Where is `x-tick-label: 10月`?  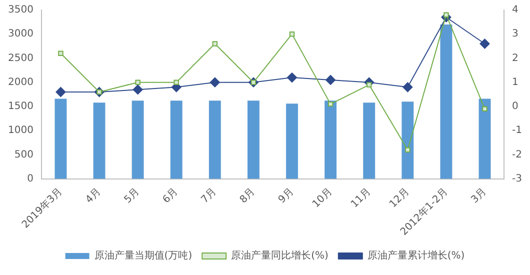 x-tick-label: 10月 is located at coordinates (322, 198).